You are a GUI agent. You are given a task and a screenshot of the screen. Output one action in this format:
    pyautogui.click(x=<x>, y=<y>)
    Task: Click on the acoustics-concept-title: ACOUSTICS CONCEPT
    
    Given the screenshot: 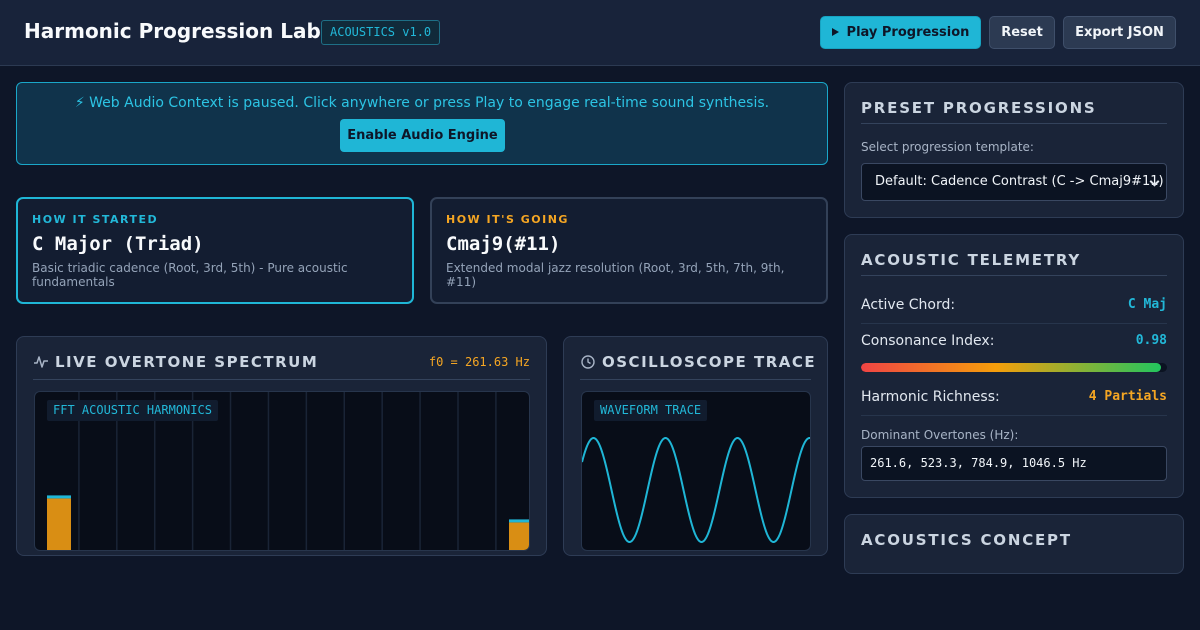 What is the action you would take?
    pyautogui.click(x=966, y=540)
    